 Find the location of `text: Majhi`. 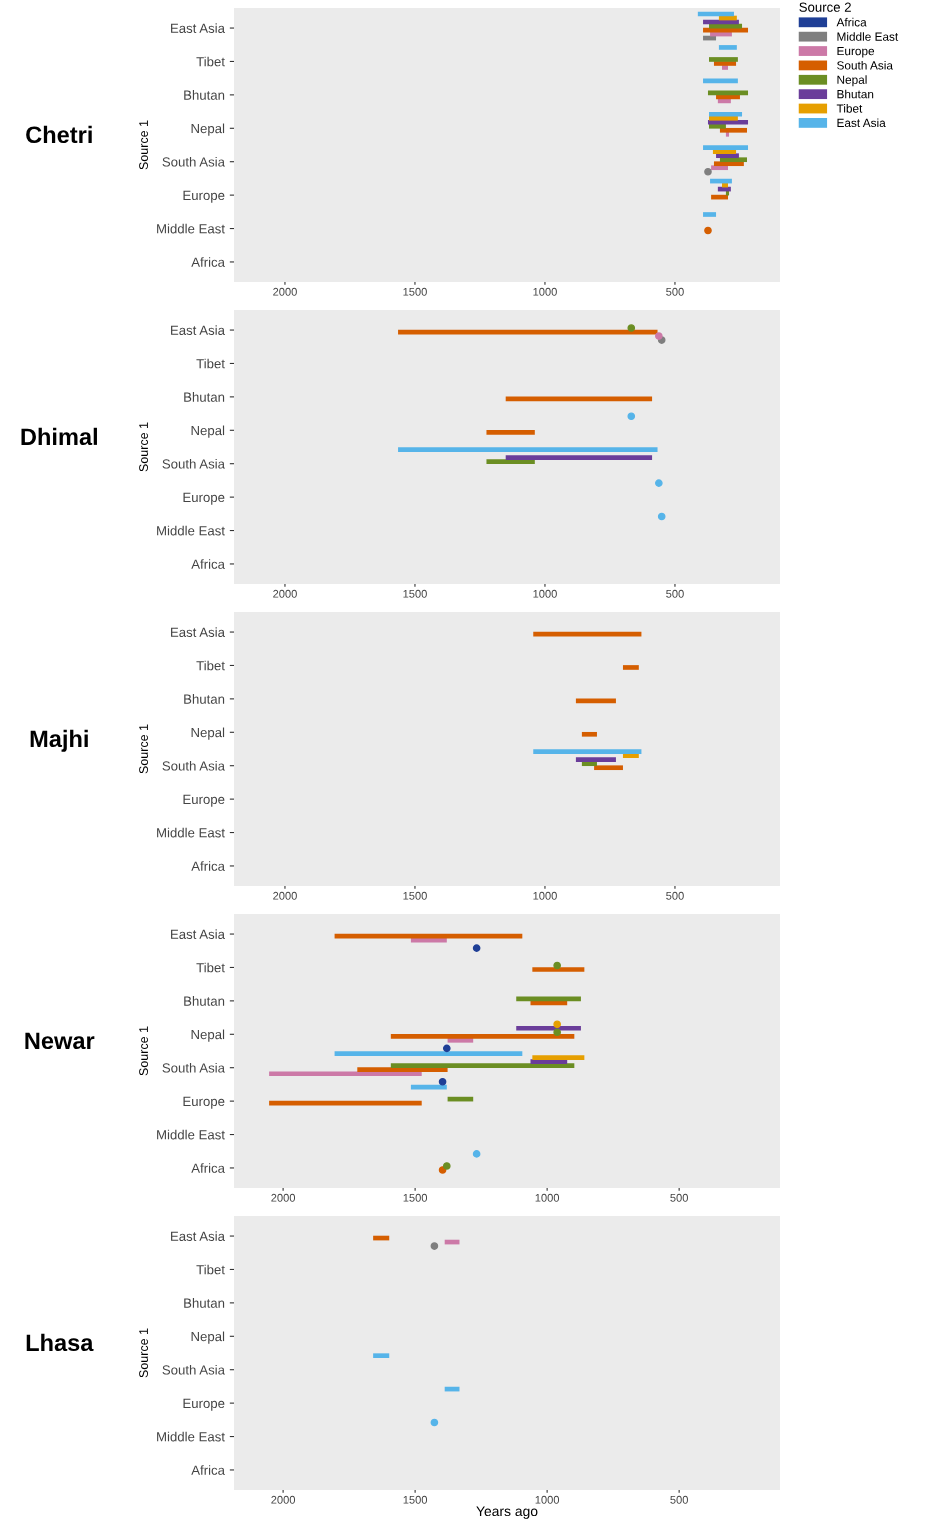

text: Majhi is located at coordinates (59, 740).